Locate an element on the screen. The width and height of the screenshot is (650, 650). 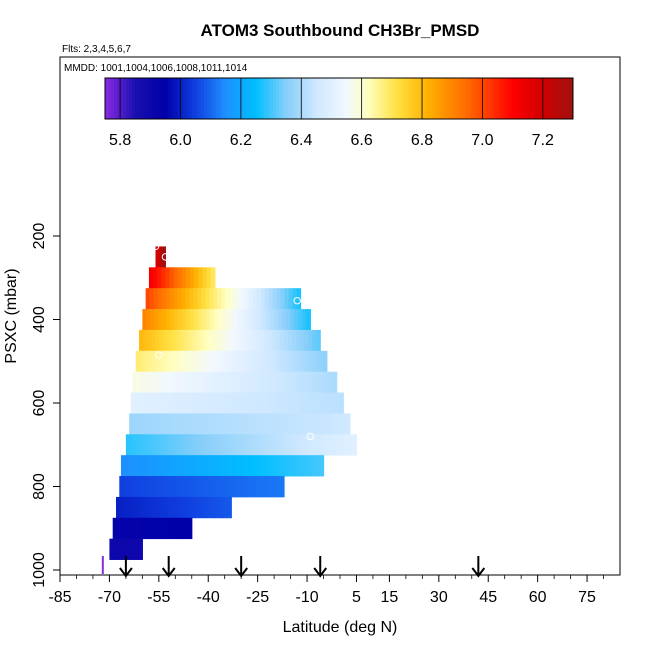
colorbar-tick-label: 6.2 is located at coordinates (241, 140).